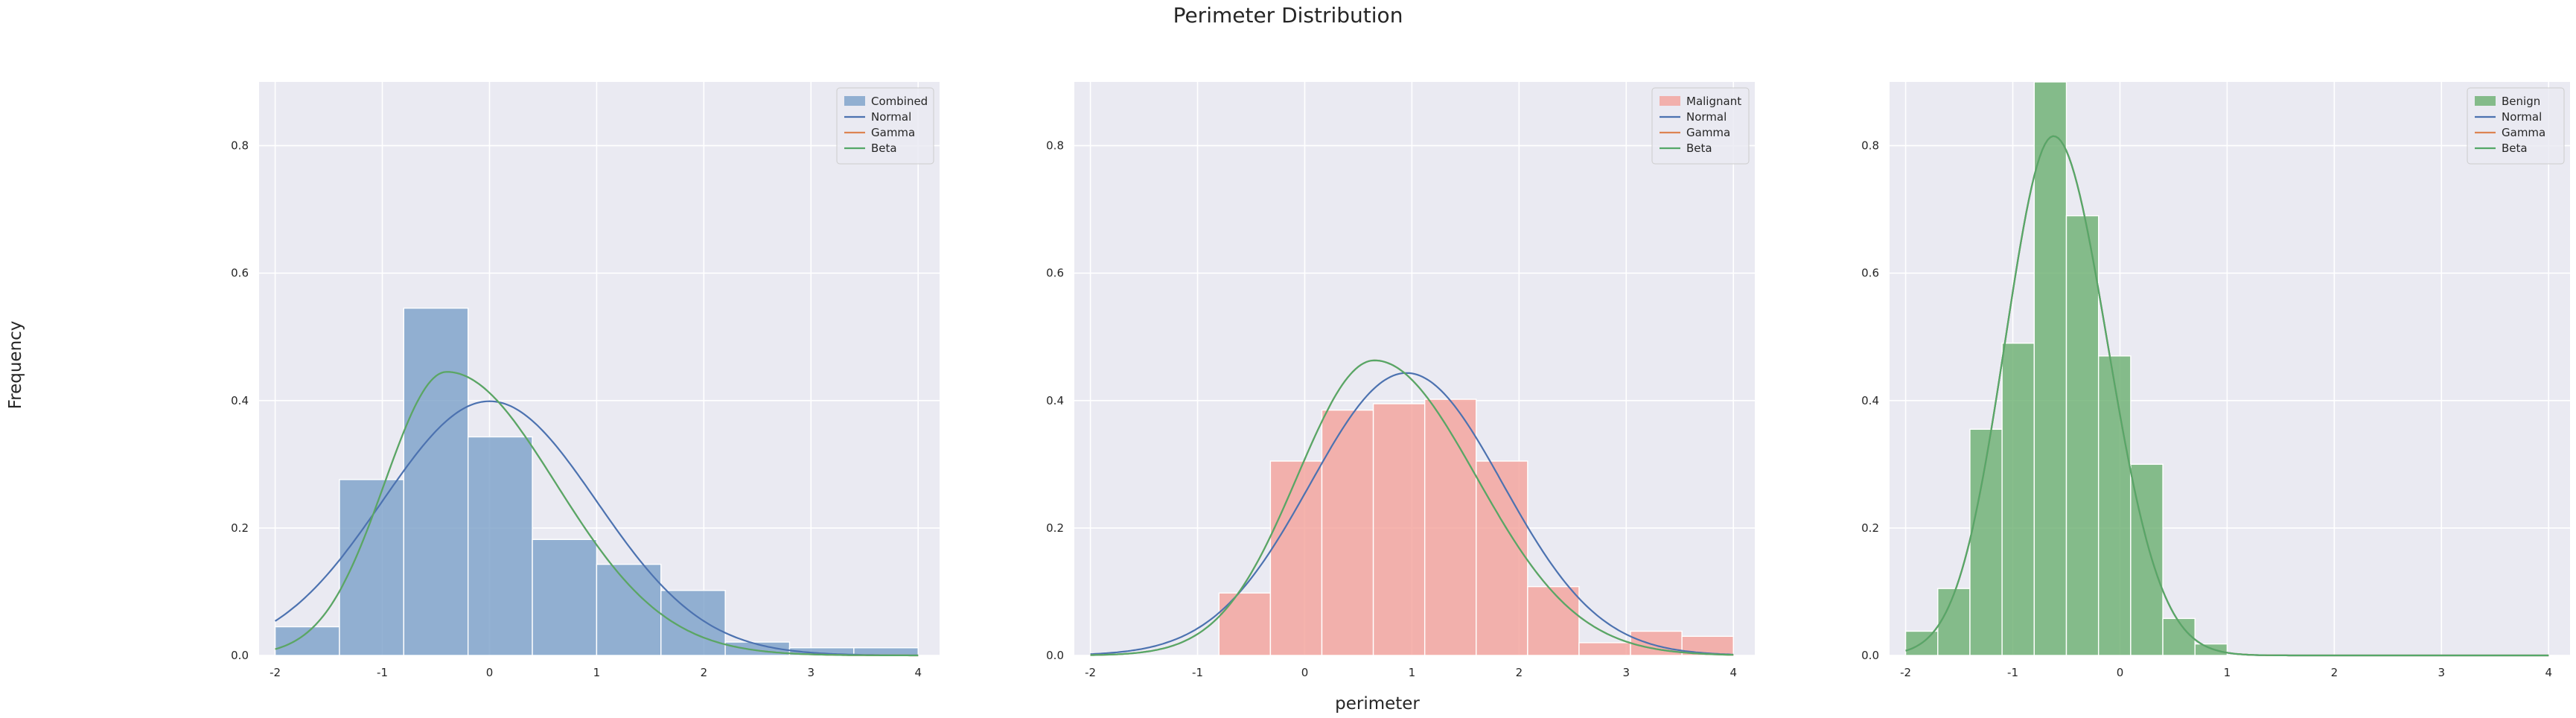 Image resolution: width=2576 pixels, height=718 pixels. I want to click on y-axis-label: Frequency, so click(16, 365).